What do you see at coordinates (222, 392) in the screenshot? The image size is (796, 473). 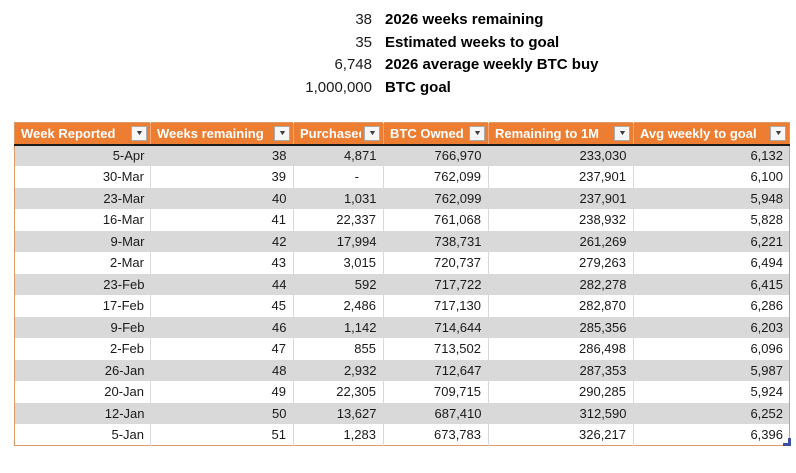 I see `table-cell-weeks-remaining: 49` at bounding box center [222, 392].